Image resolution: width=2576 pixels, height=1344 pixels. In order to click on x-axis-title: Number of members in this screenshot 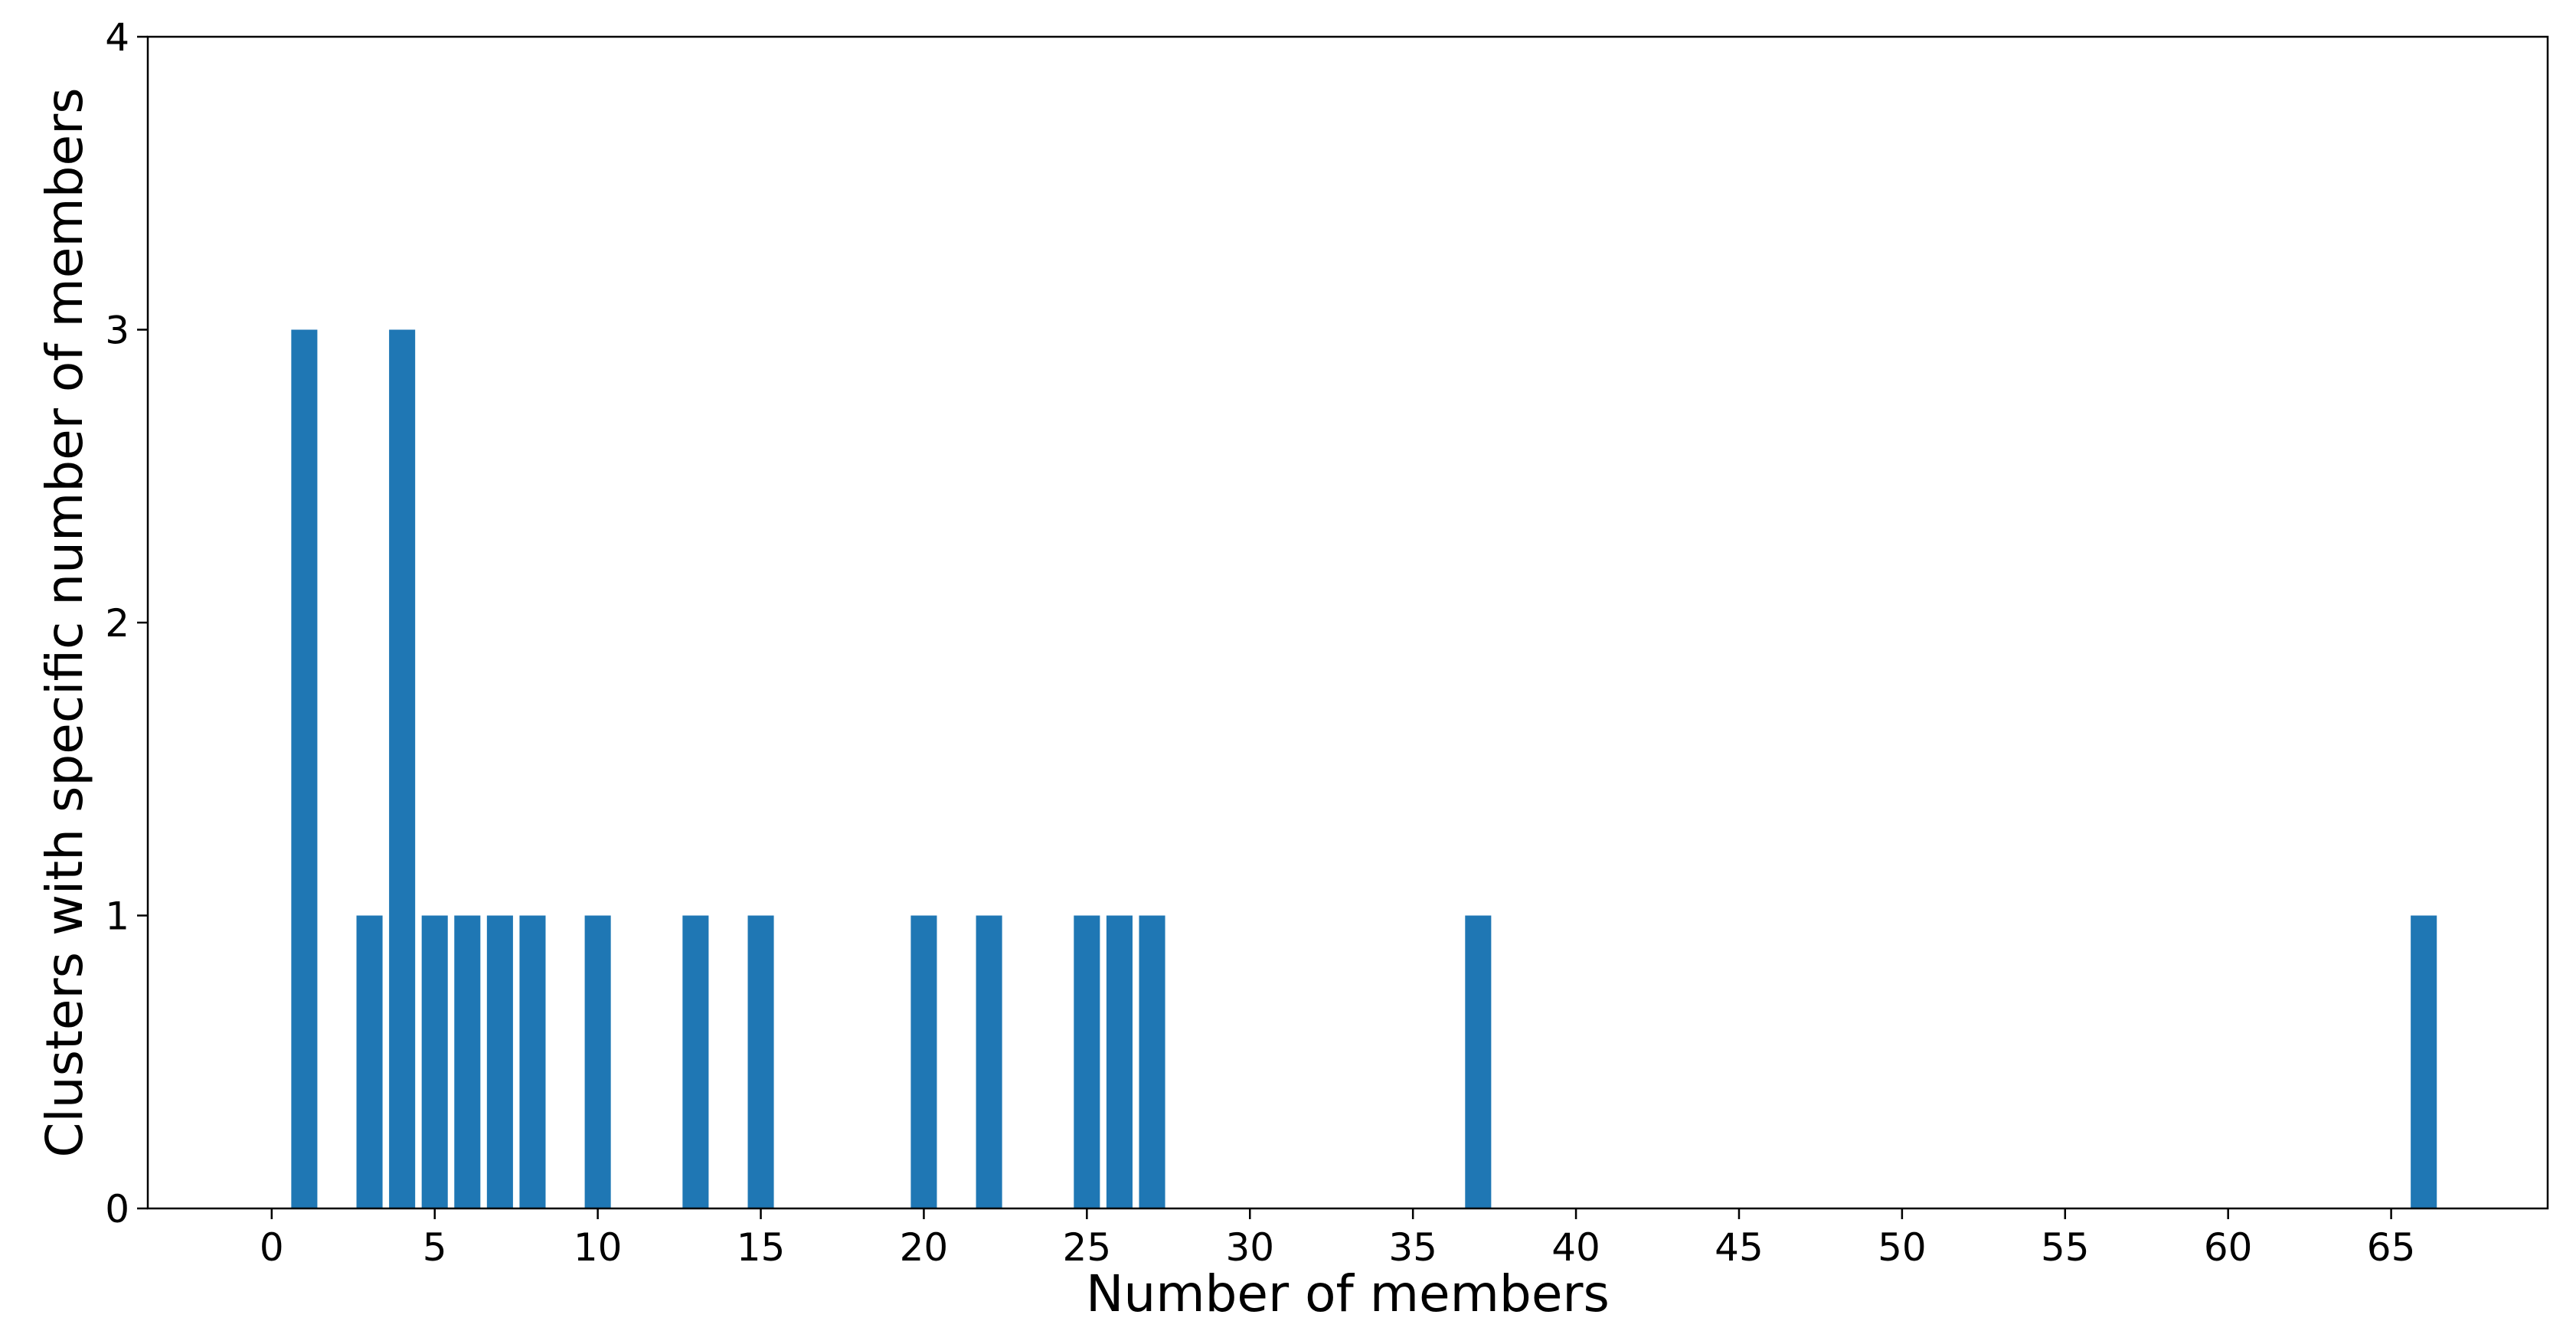, I will do `click(1348, 1293)`.